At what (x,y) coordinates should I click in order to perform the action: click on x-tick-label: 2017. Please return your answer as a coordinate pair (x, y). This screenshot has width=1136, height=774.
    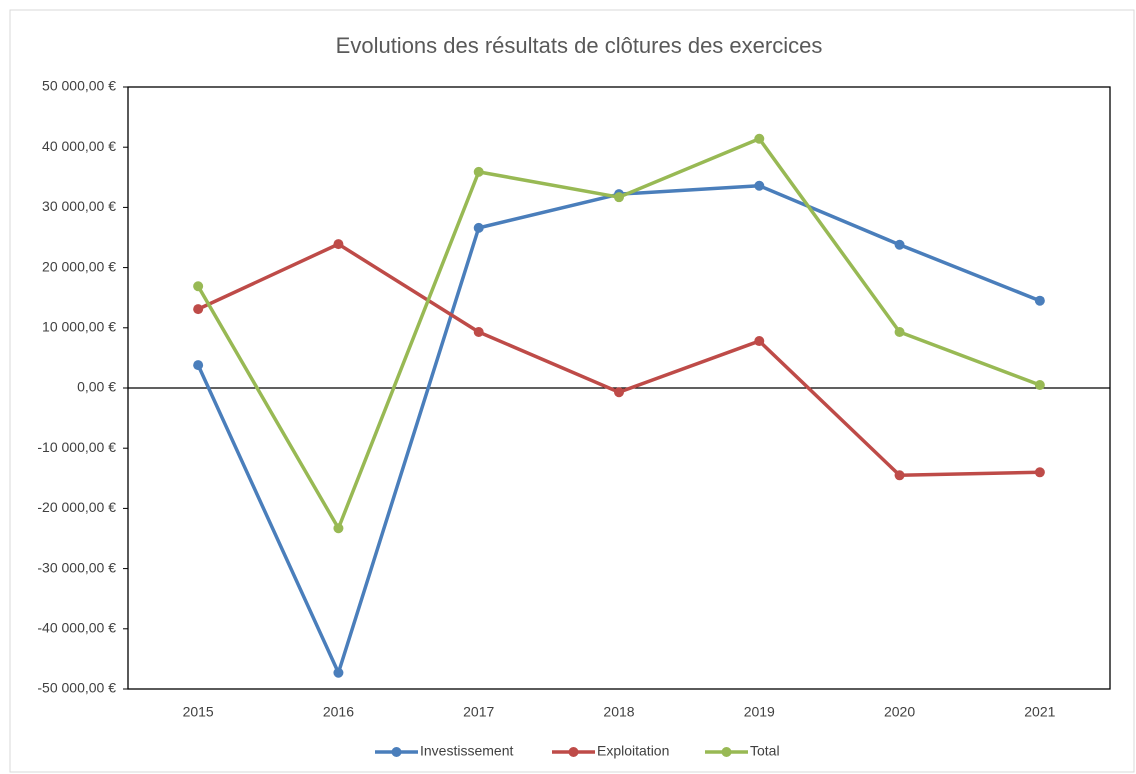
    Looking at the image, I should click on (478, 712).